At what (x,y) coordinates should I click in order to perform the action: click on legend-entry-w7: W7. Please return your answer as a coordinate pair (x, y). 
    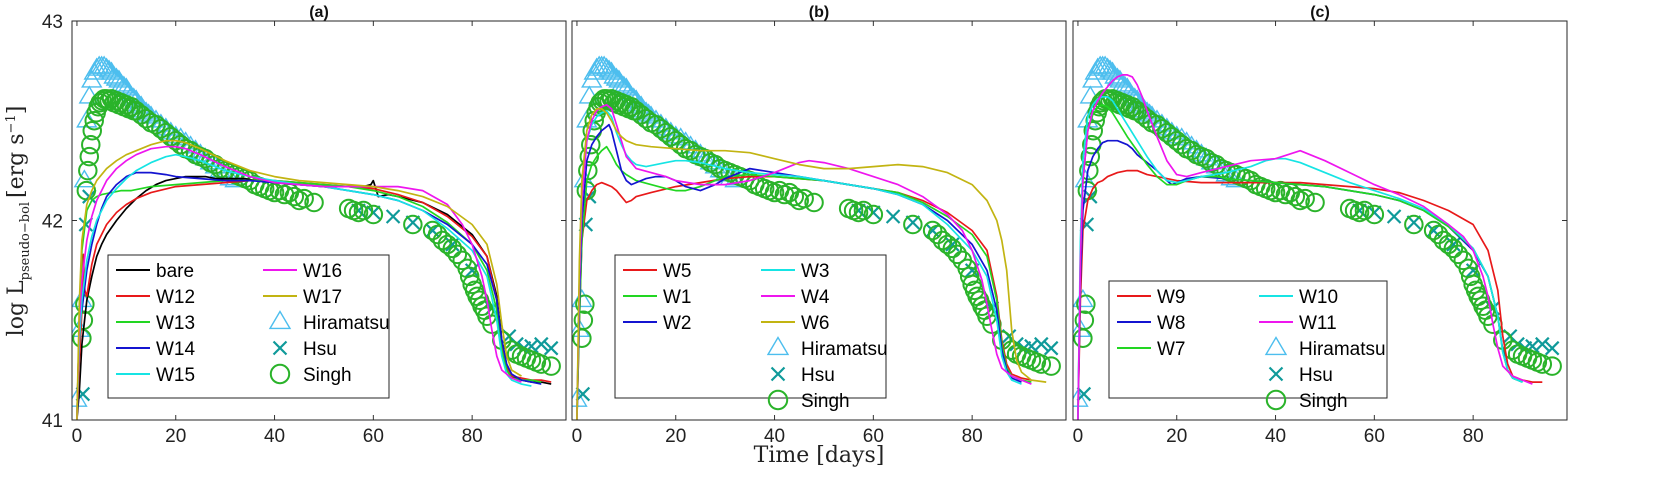
    Looking at the image, I should click on (1151, 349).